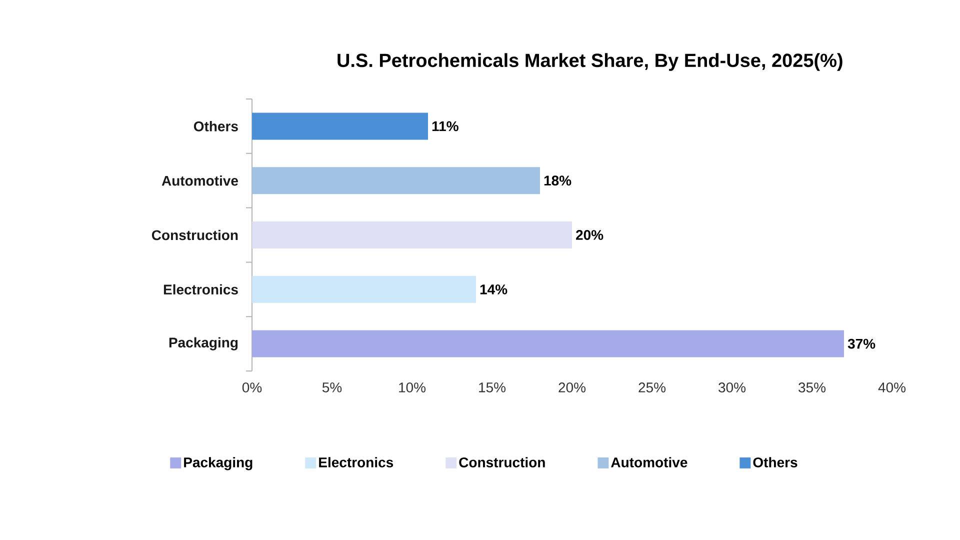  Describe the element at coordinates (572, 387) in the screenshot. I see `x-tick-label: 20%` at that location.